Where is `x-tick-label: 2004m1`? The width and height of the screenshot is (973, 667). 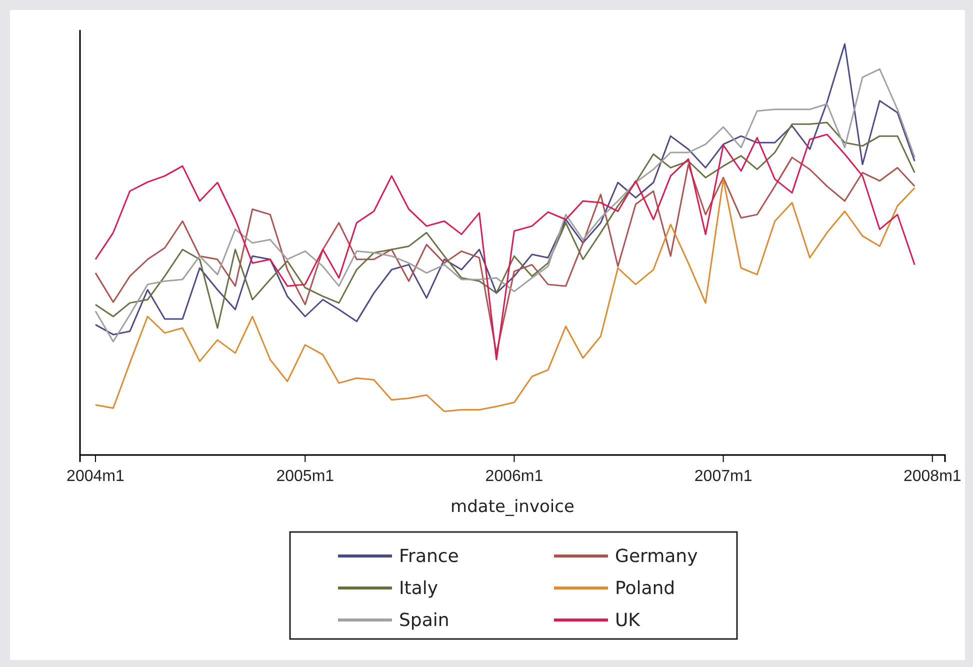 x-tick-label: 2004m1 is located at coordinates (95, 476).